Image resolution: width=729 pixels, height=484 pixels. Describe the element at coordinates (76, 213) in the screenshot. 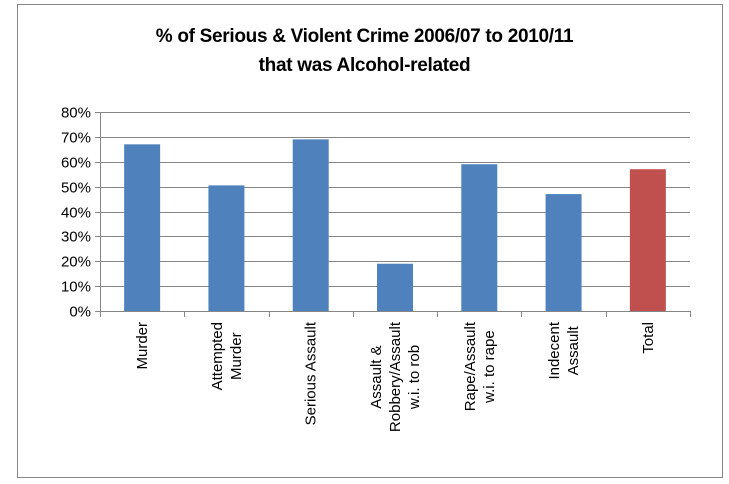

I see `y-tick-label: 40%` at that location.